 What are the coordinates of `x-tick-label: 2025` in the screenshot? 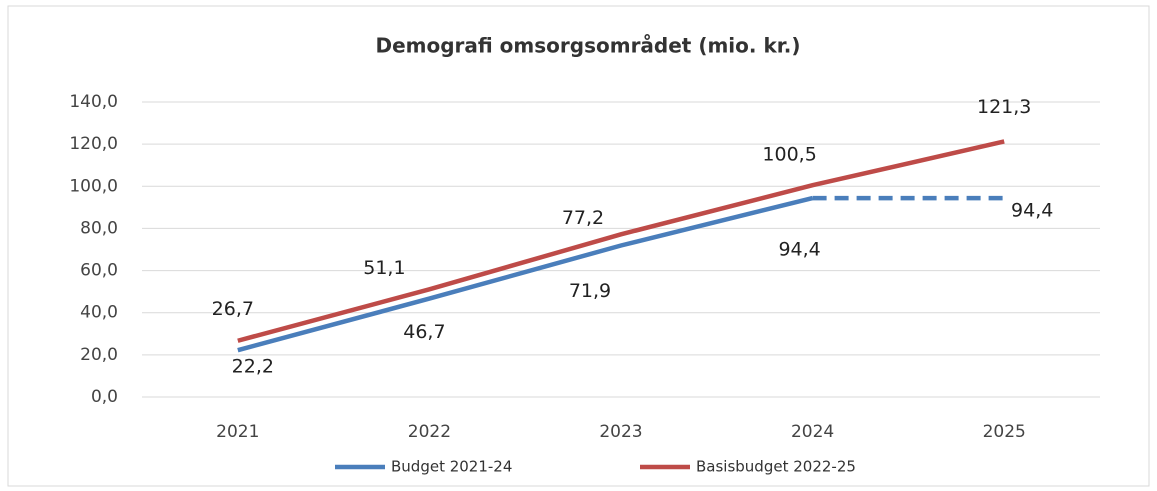 It's located at (1004, 432).